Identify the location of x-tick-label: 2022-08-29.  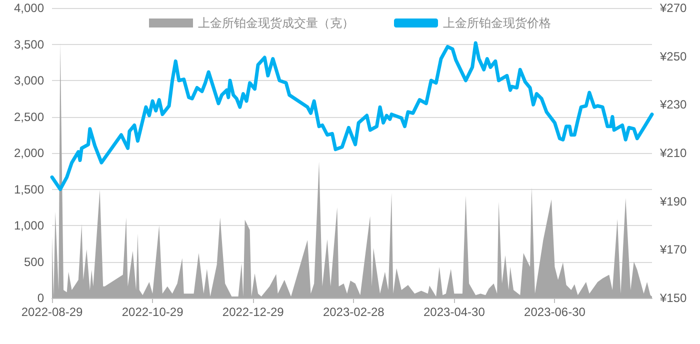
(52, 312).